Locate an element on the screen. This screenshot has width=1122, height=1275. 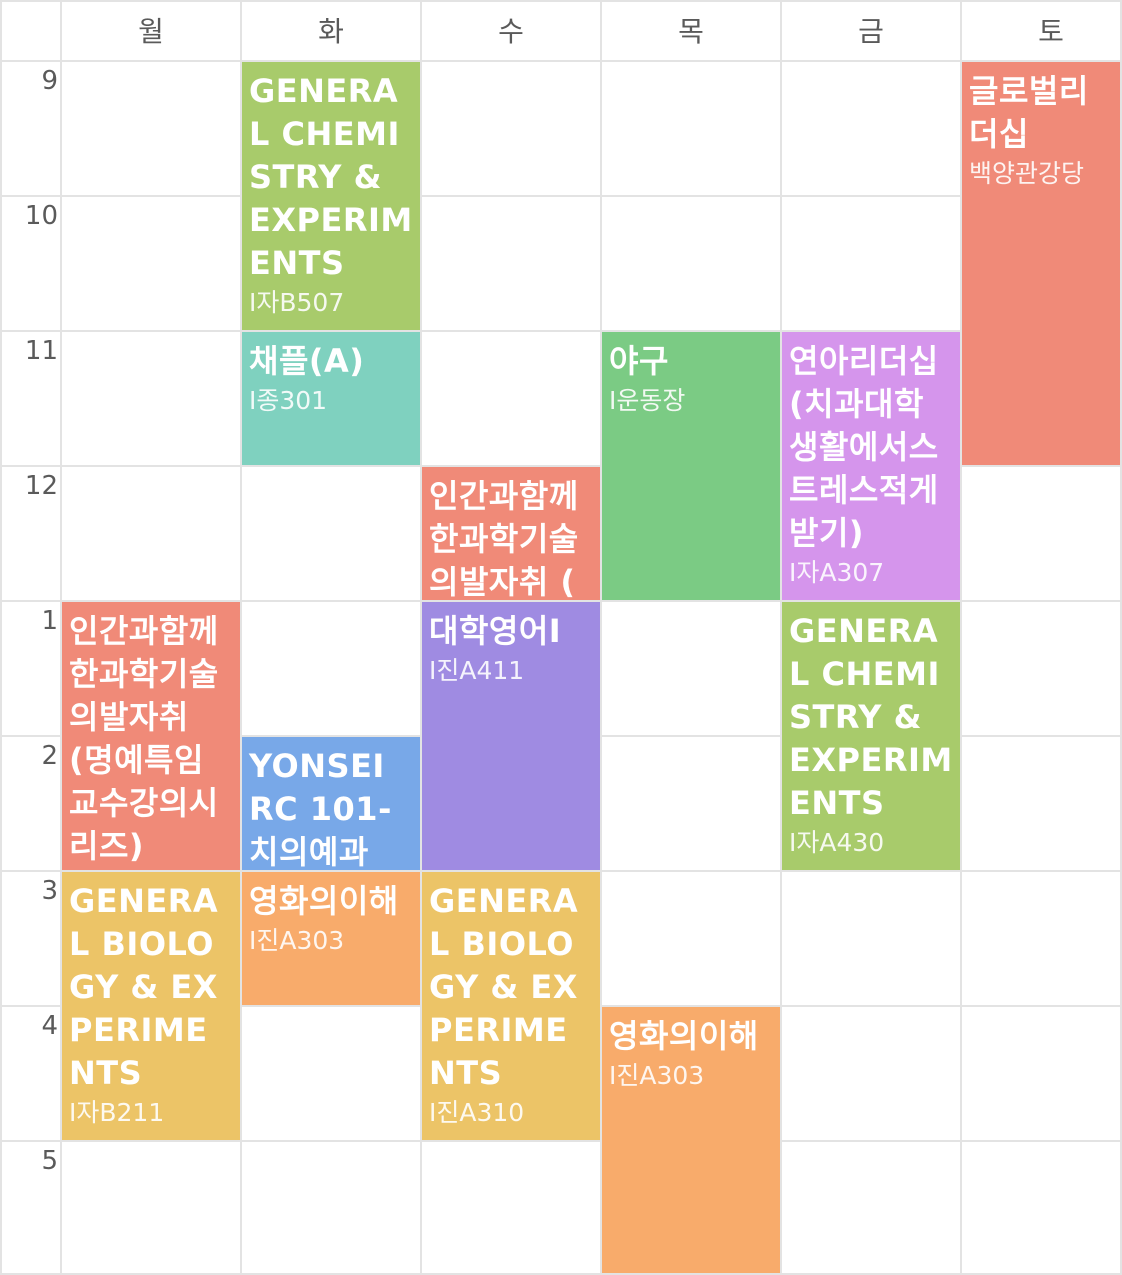
hour-label: 9 is located at coordinates (49, 81).